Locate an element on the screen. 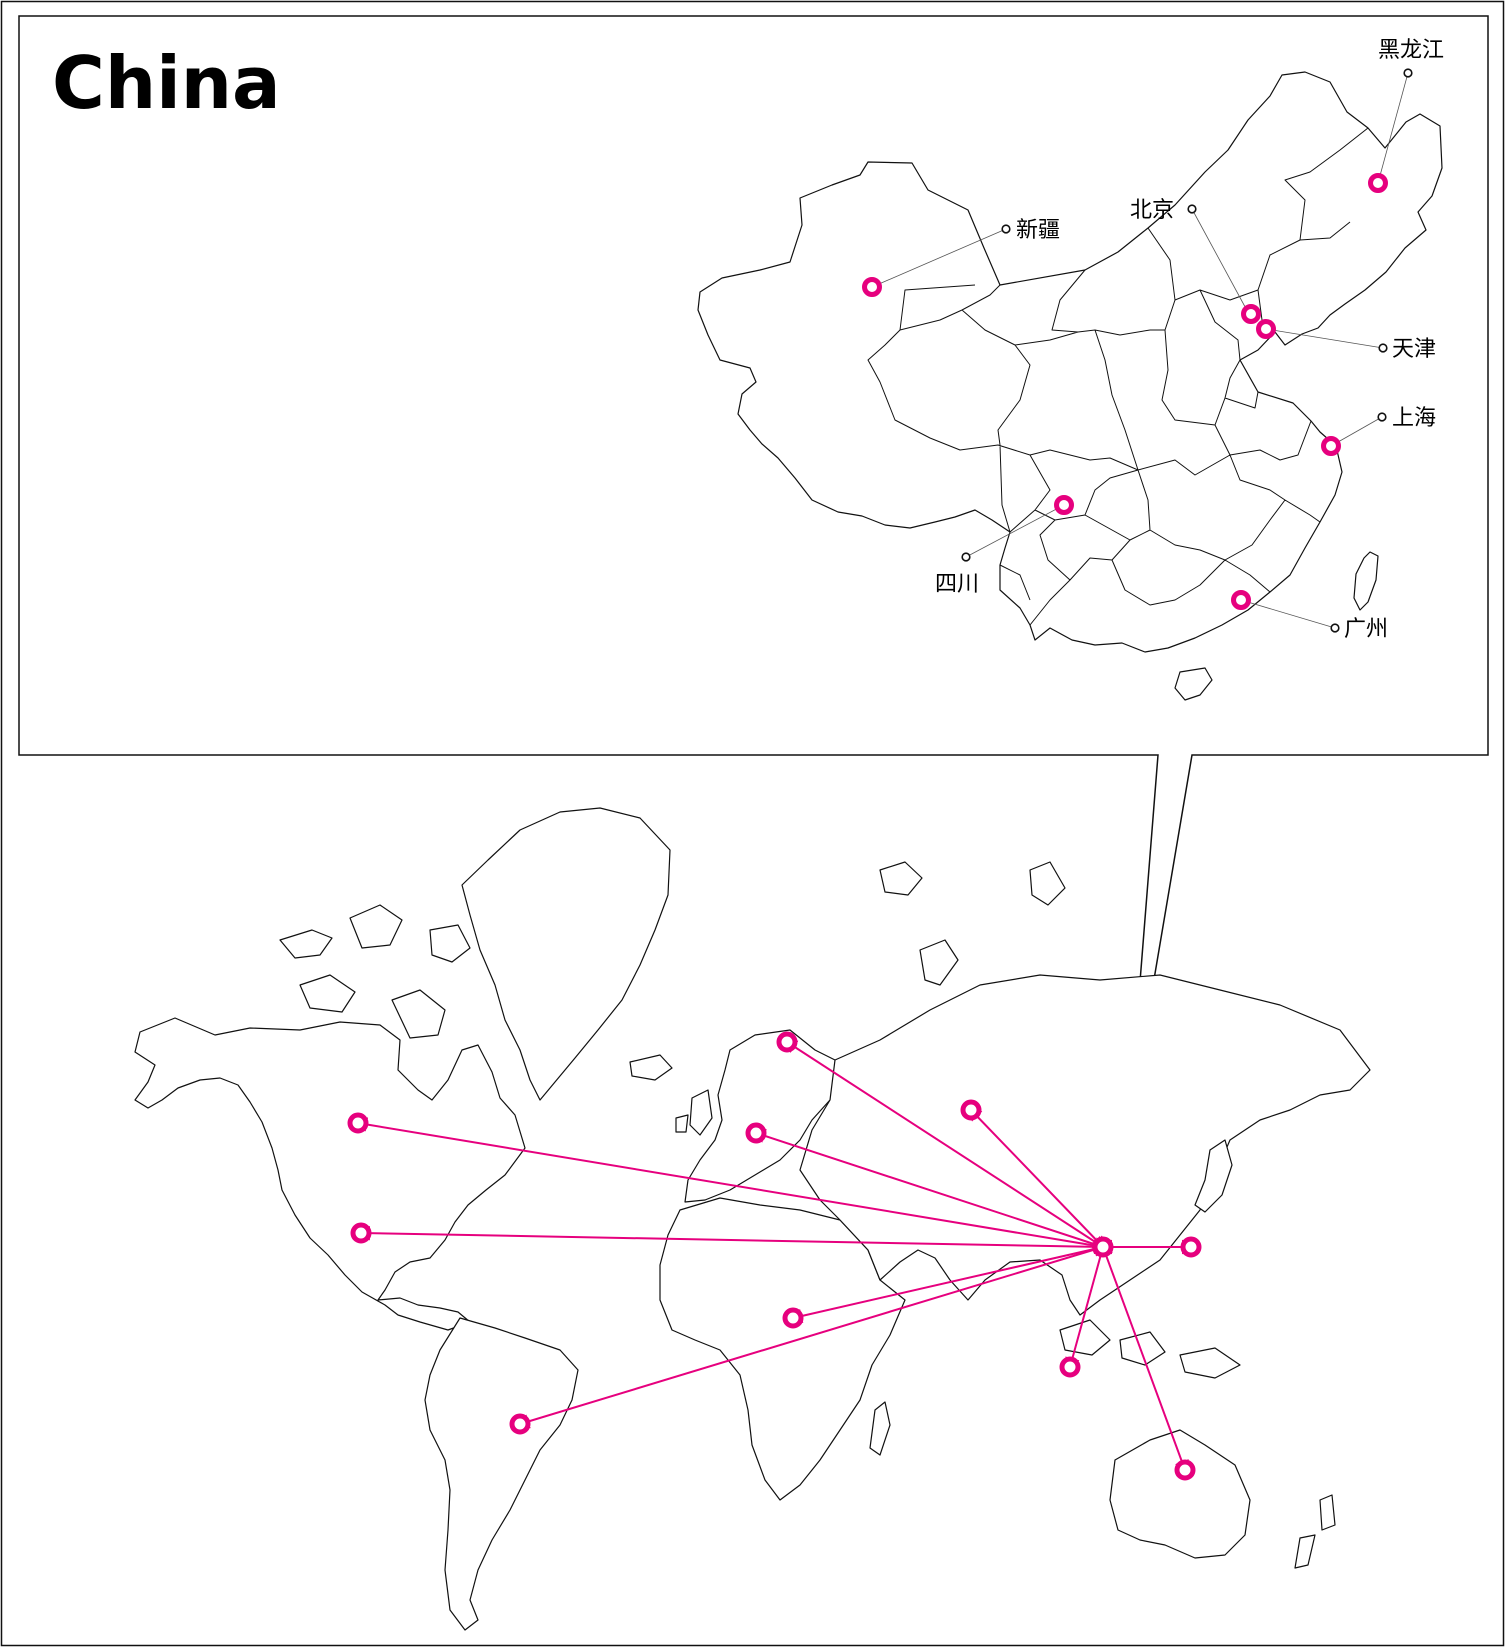  taiwan-outline is located at coordinates (1366, 581).